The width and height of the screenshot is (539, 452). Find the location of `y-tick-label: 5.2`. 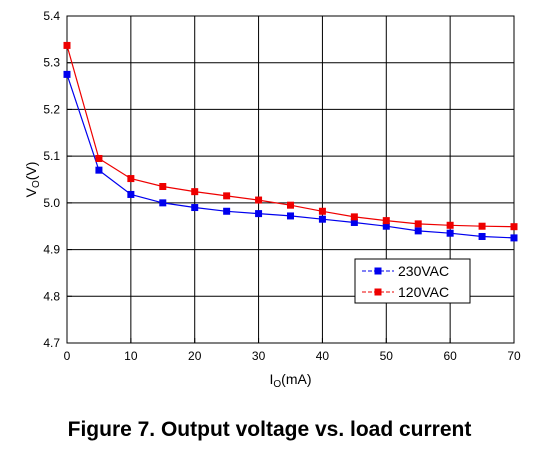

y-tick-label: 5.2 is located at coordinates (51, 109).